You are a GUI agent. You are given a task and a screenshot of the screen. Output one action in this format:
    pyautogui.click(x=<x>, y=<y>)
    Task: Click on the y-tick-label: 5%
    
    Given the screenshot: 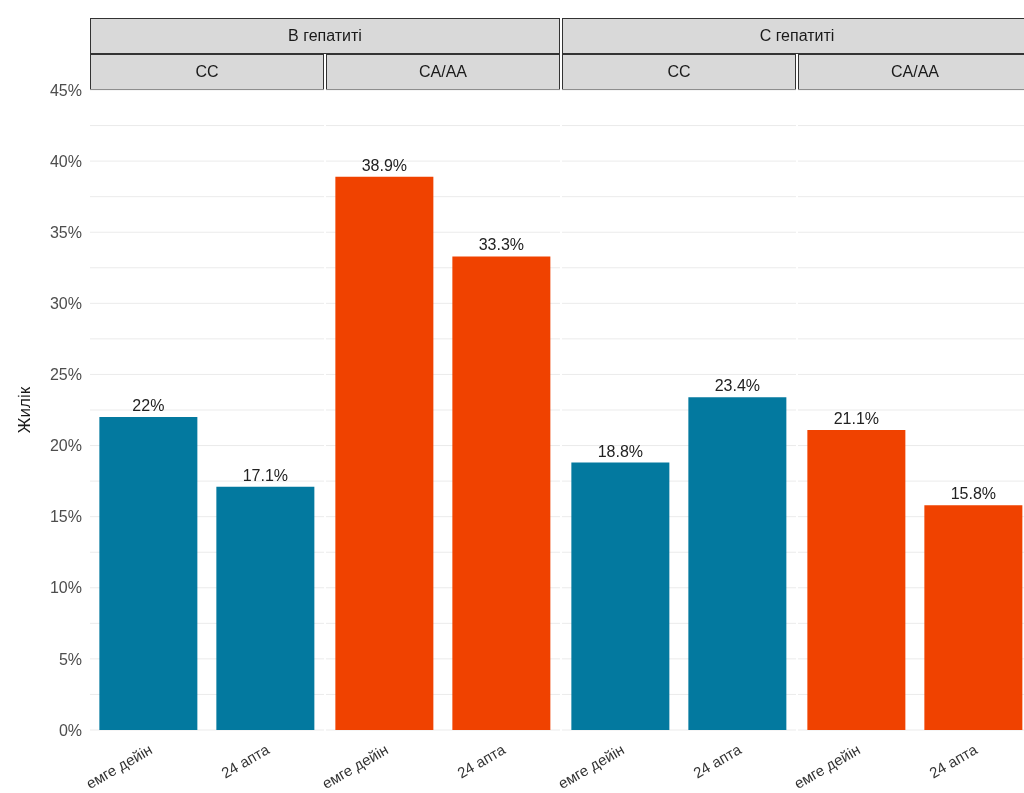 What is the action you would take?
    pyautogui.click(x=70, y=659)
    